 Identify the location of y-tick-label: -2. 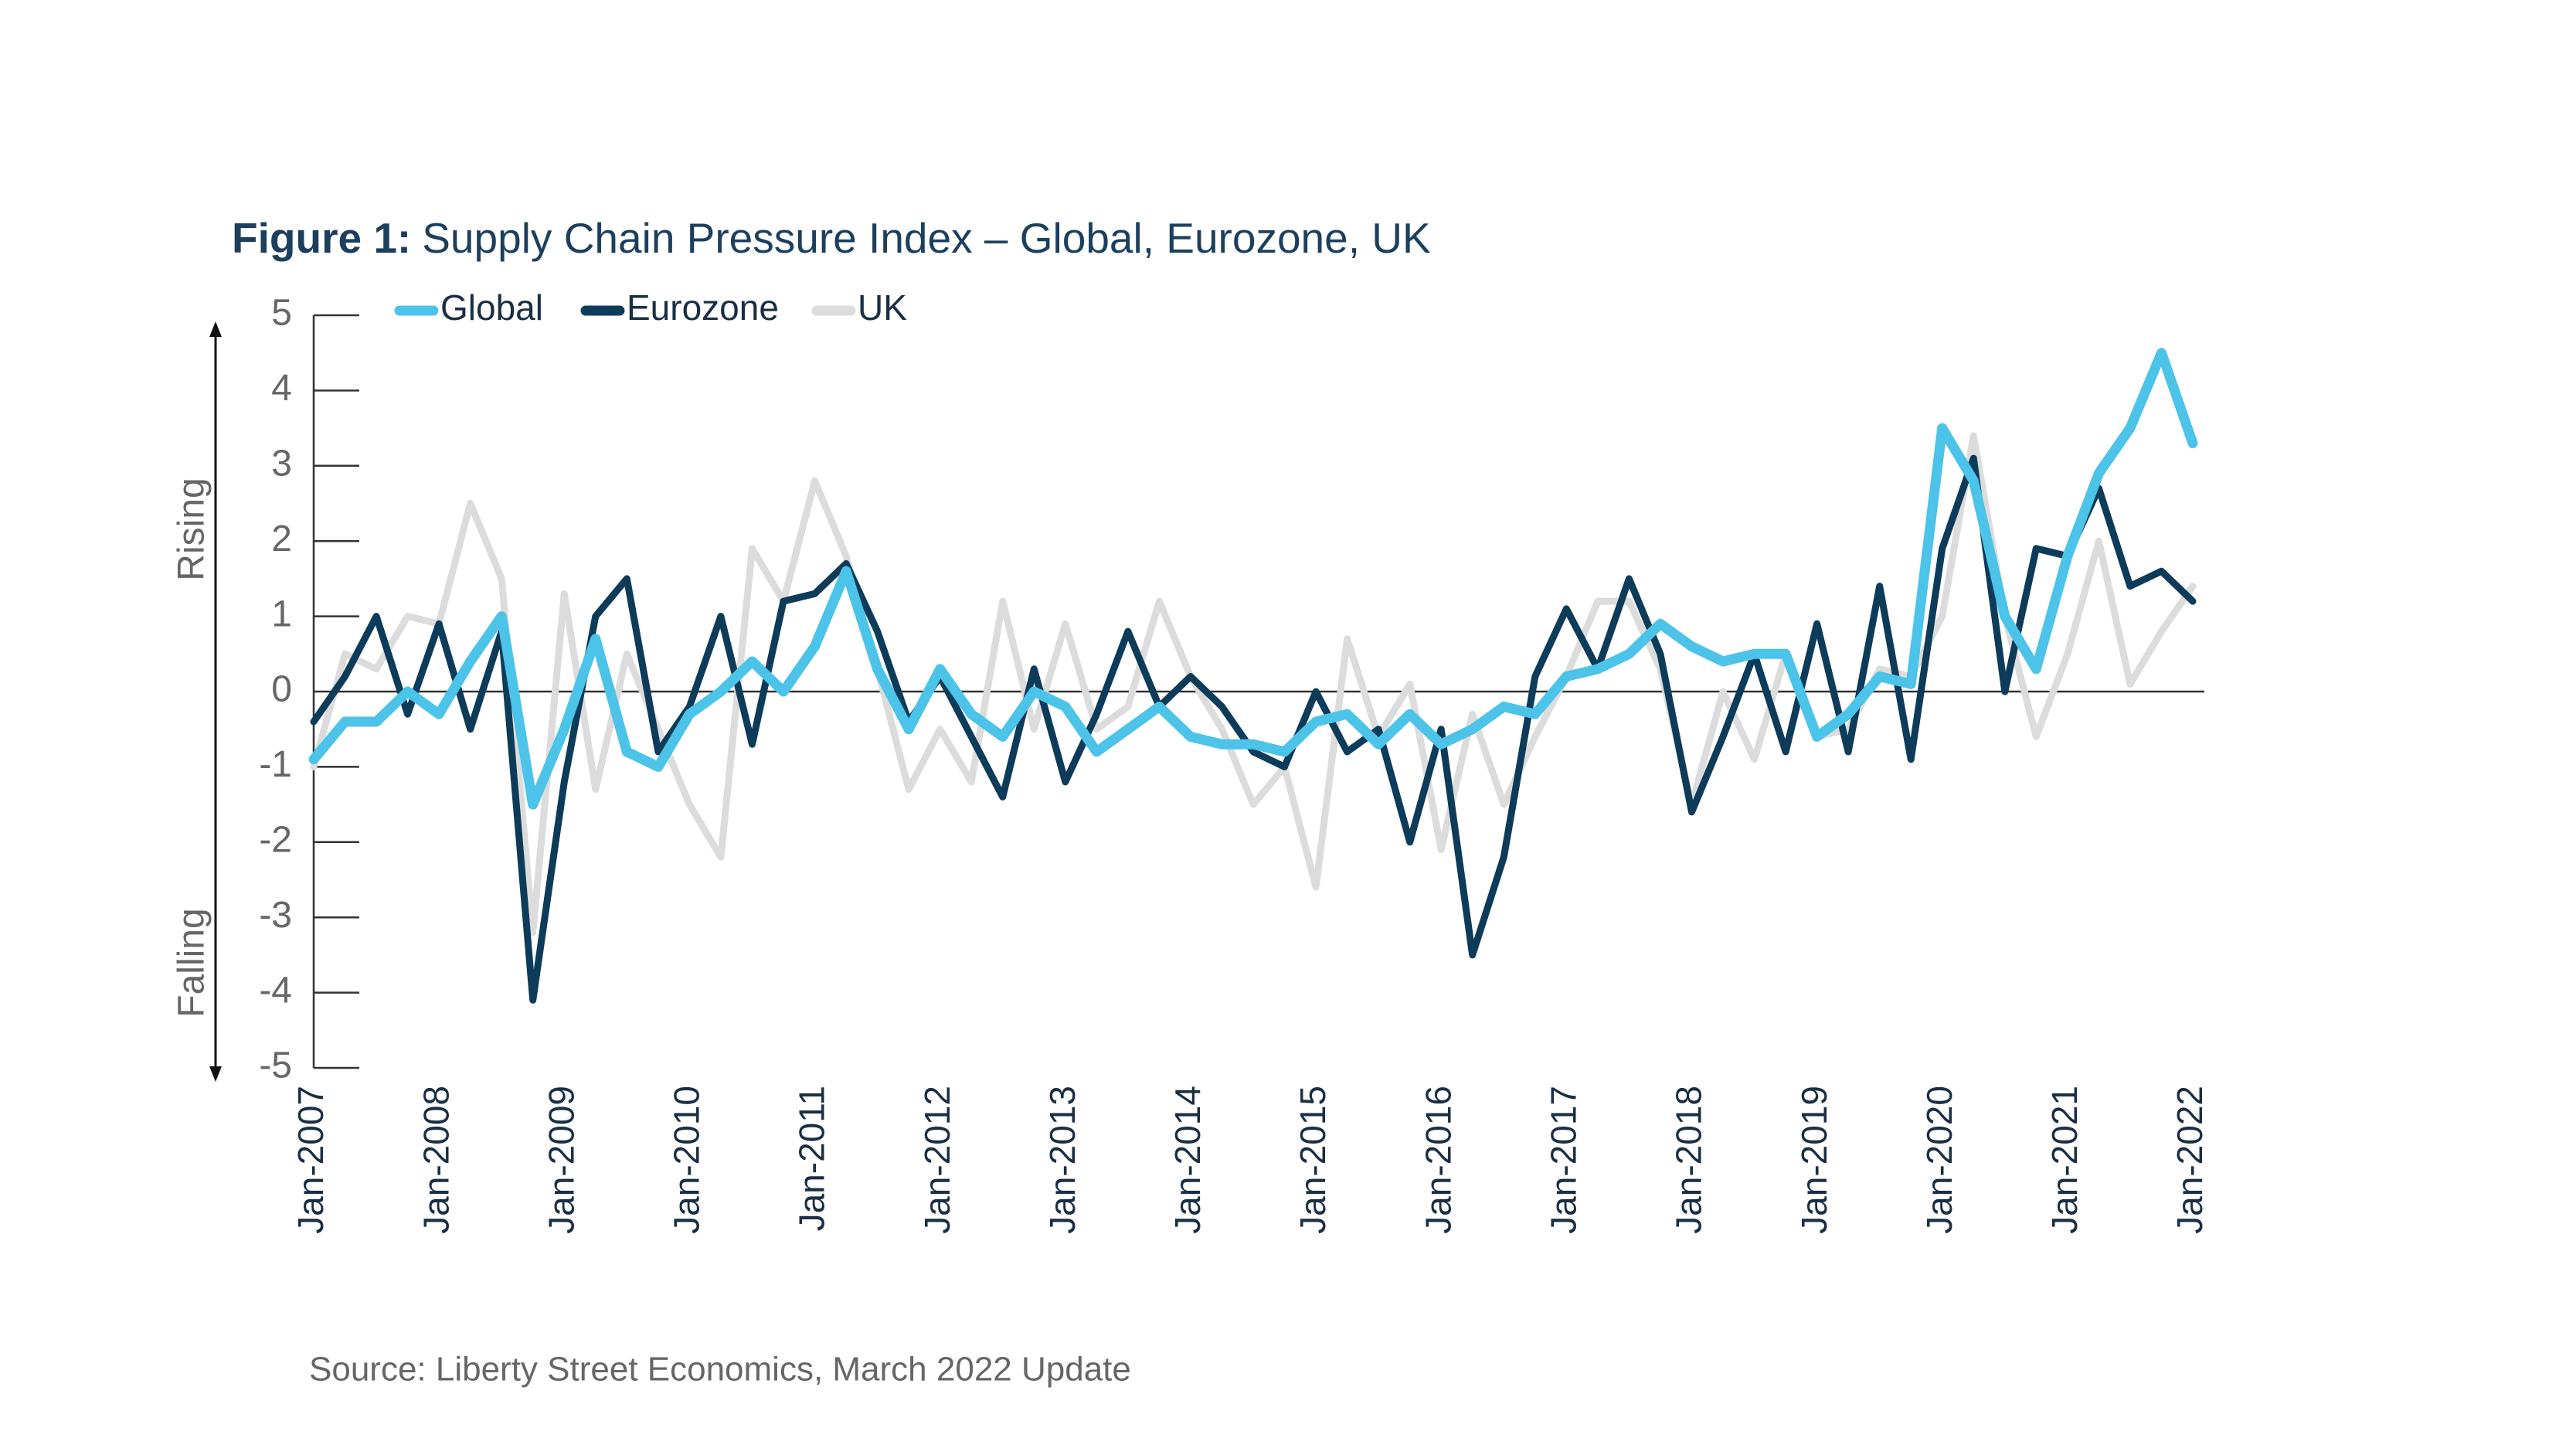
(275, 840).